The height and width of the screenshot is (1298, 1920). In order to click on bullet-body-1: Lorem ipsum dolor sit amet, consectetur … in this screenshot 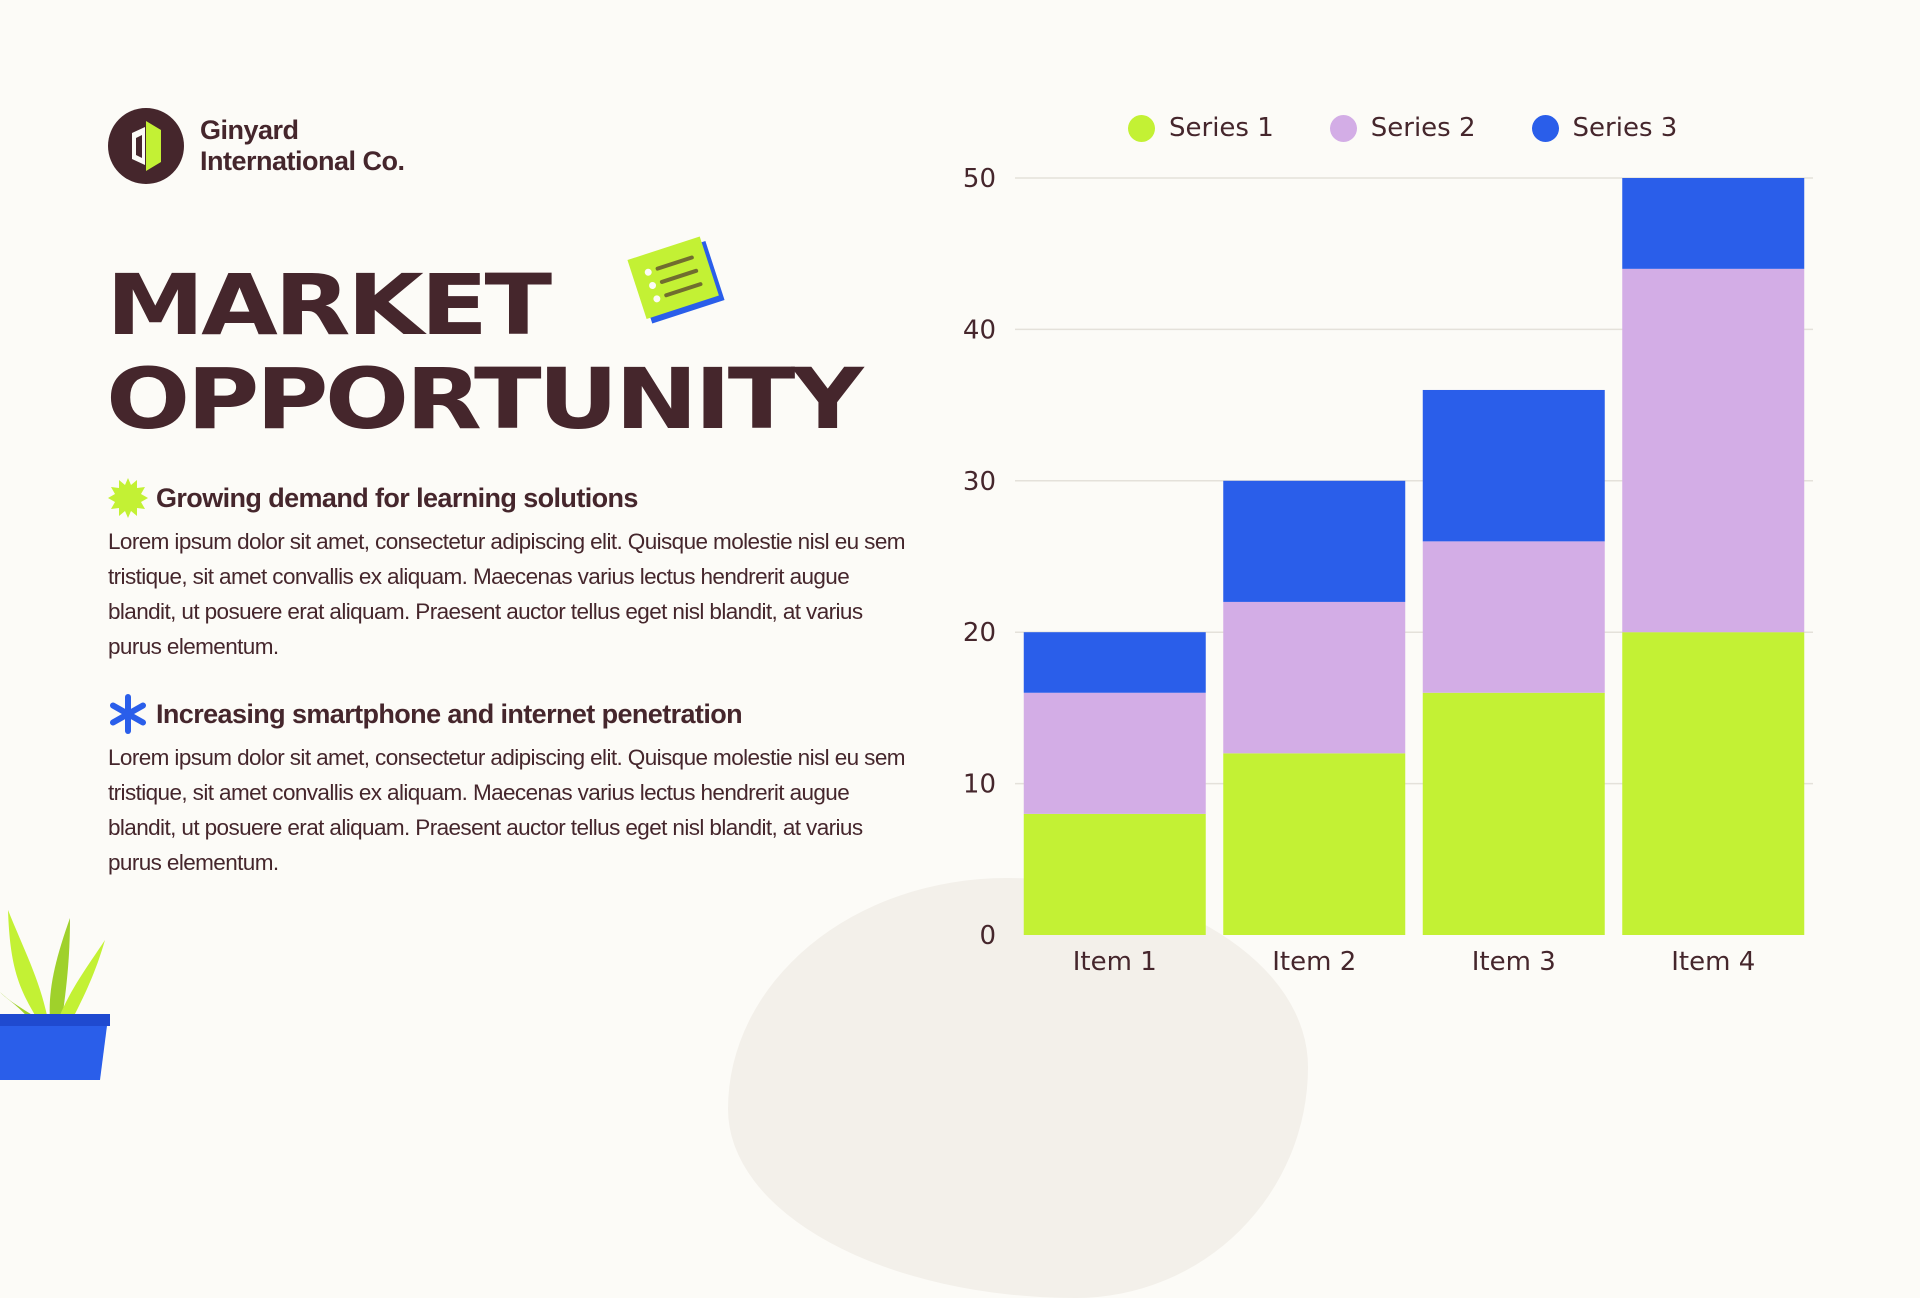, I will do `click(508, 594)`.